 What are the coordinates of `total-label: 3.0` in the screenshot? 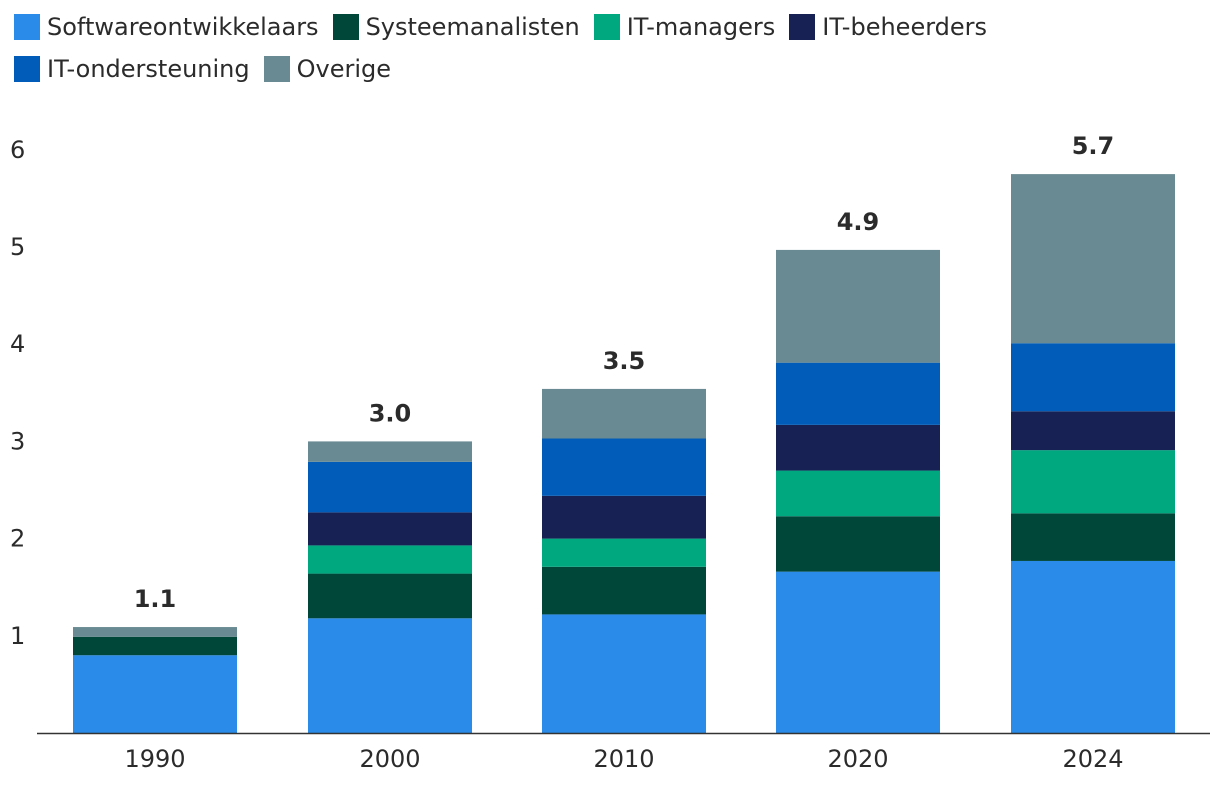 It's located at (390, 413).